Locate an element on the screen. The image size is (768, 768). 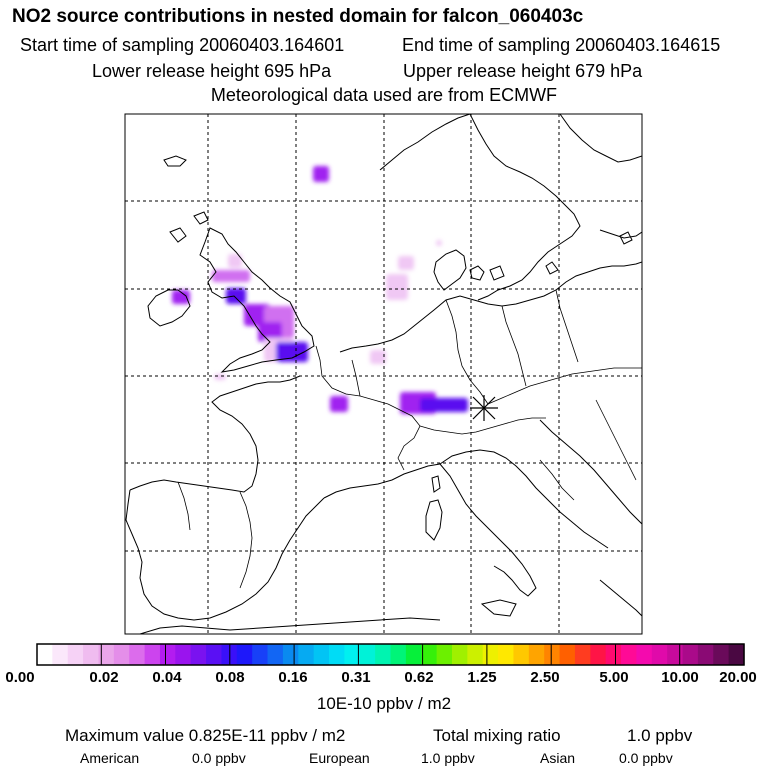
plume-layer is located at coordinates (320, 290).